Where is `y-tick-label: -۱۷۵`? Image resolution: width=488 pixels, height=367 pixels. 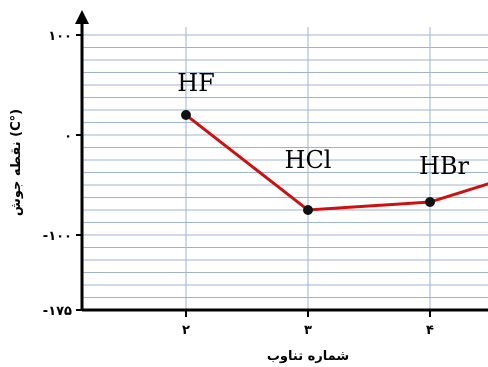
y-tick-label: -۱۷۵ is located at coordinates (57, 311).